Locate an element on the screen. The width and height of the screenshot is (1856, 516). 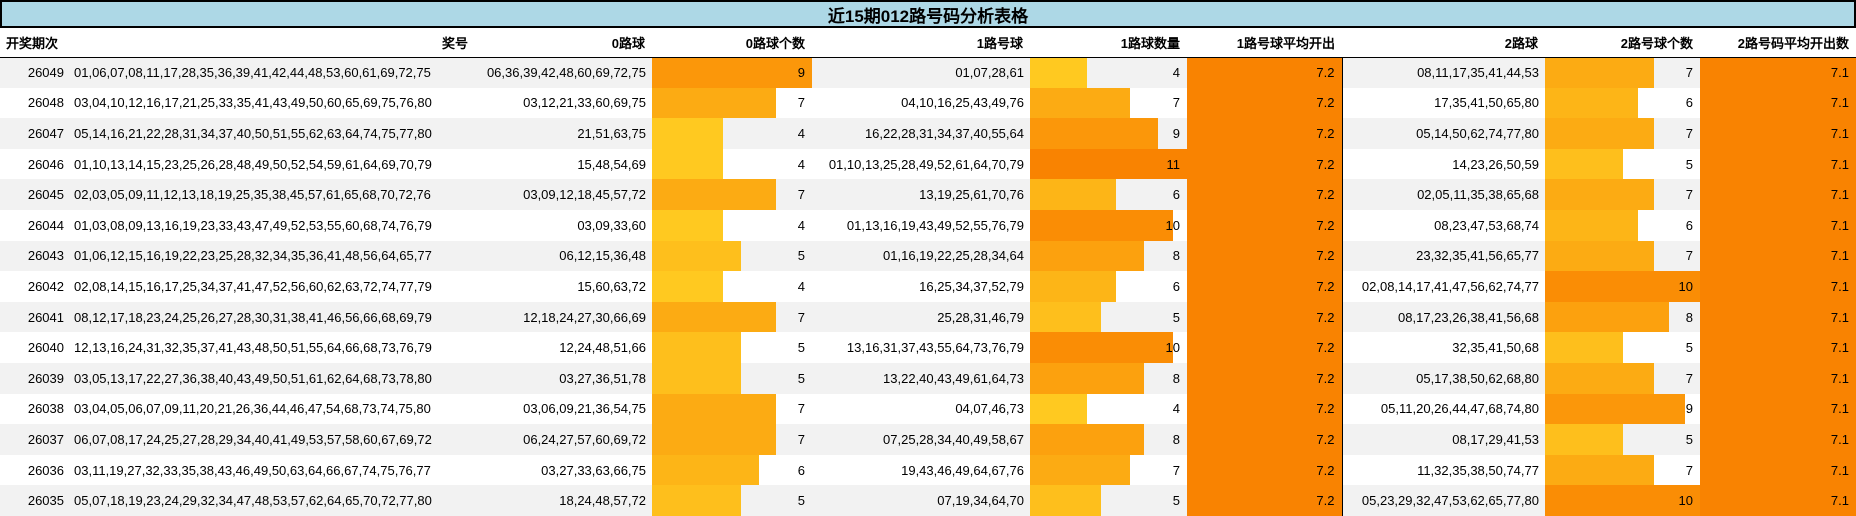
road2_count-value: 10 is located at coordinates (1685, 286).